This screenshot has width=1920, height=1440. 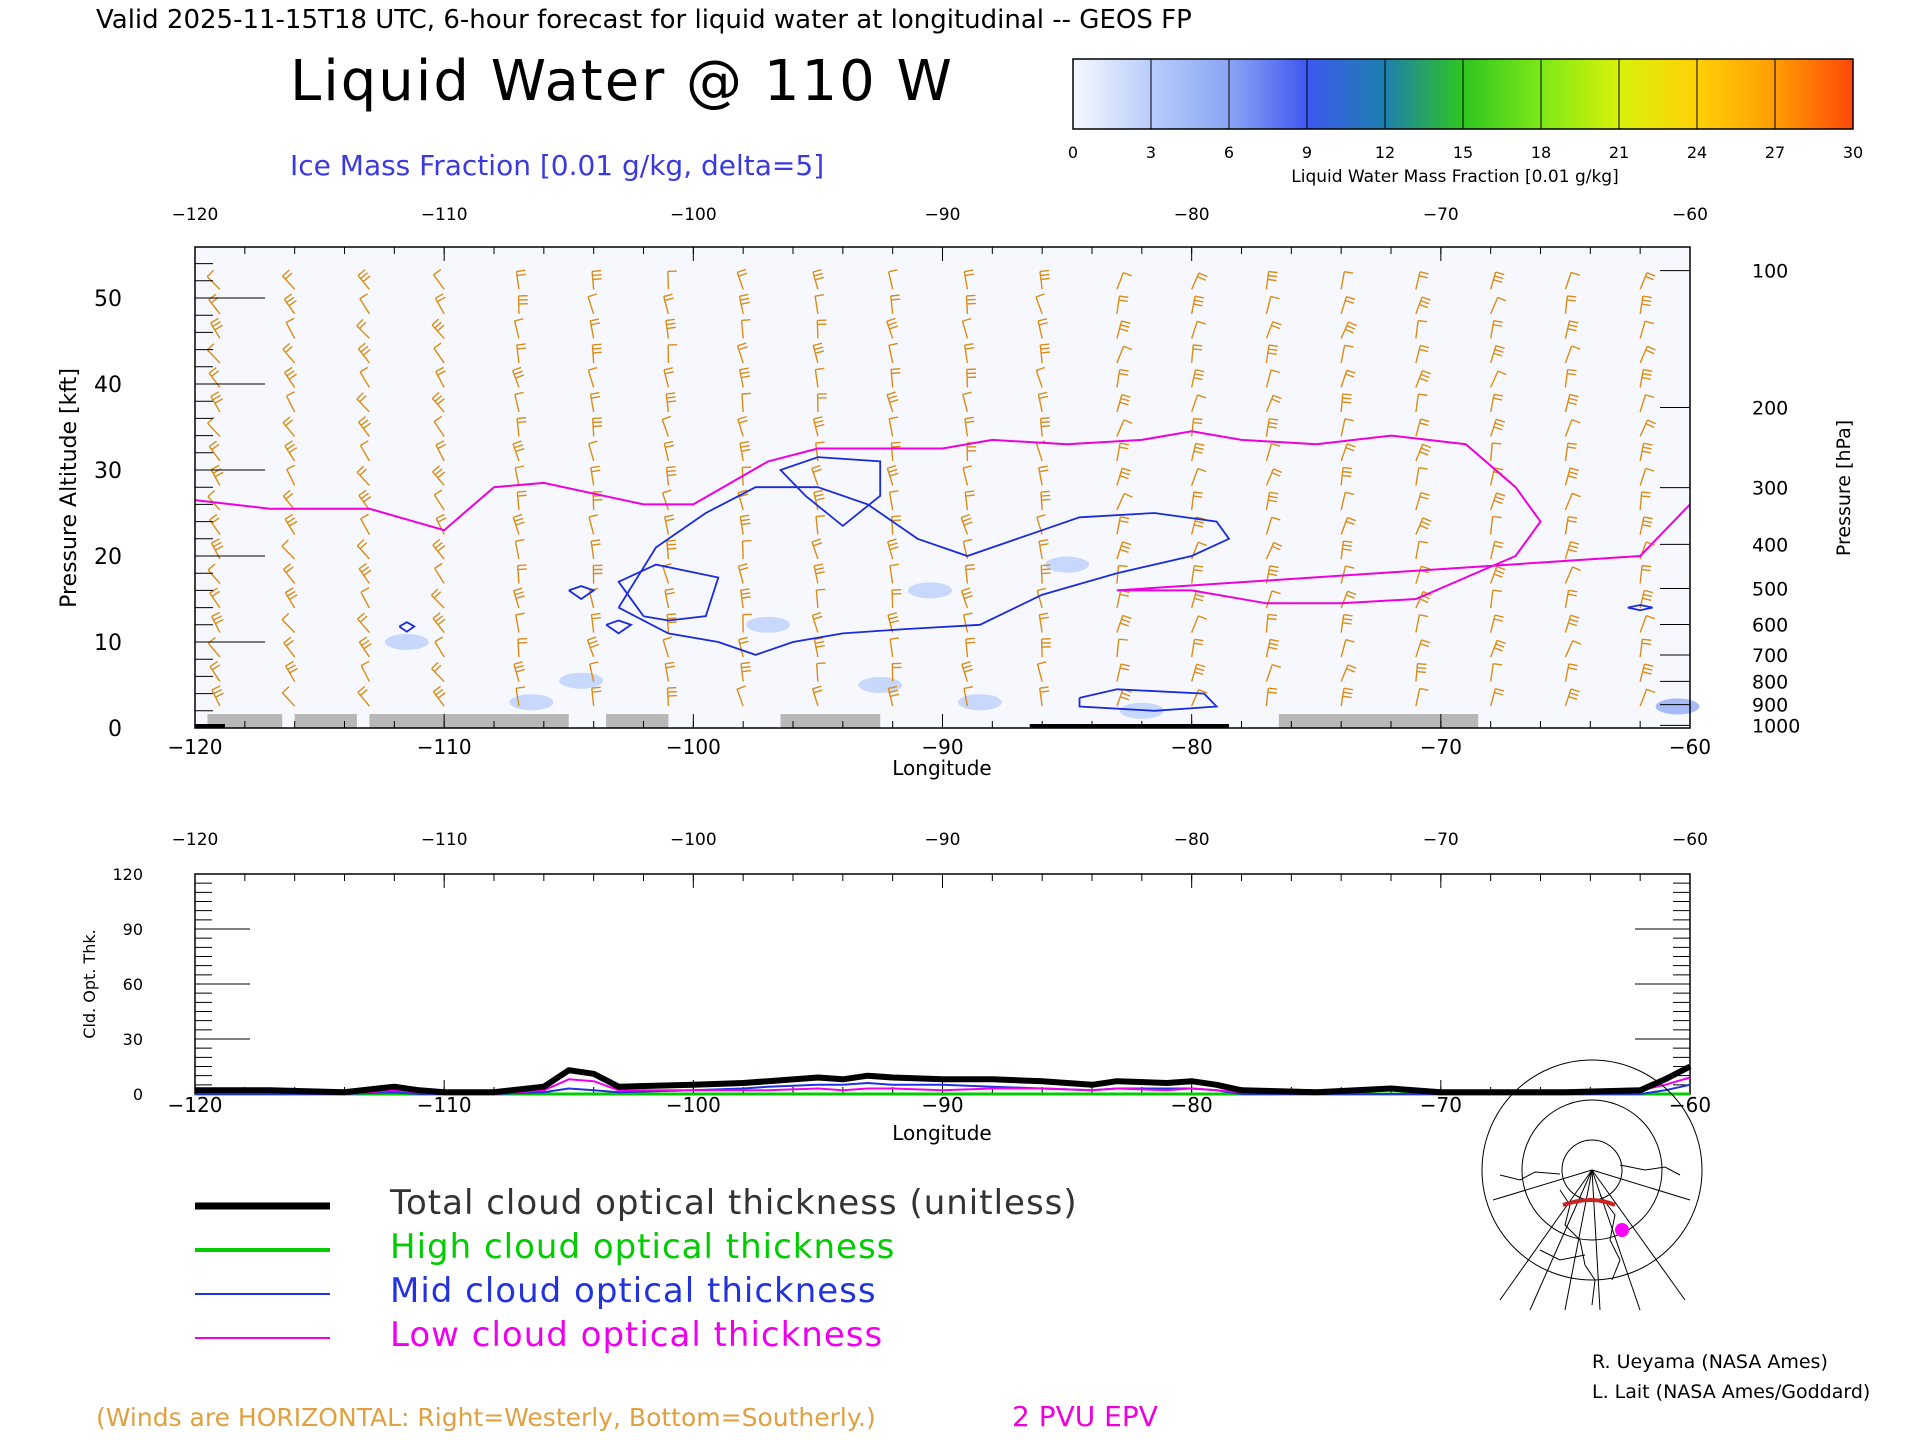 What do you see at coordinates (693, 215) in the screenshot?
I see `lon-tick-label-top: −100` at bounding box center [693, 215].